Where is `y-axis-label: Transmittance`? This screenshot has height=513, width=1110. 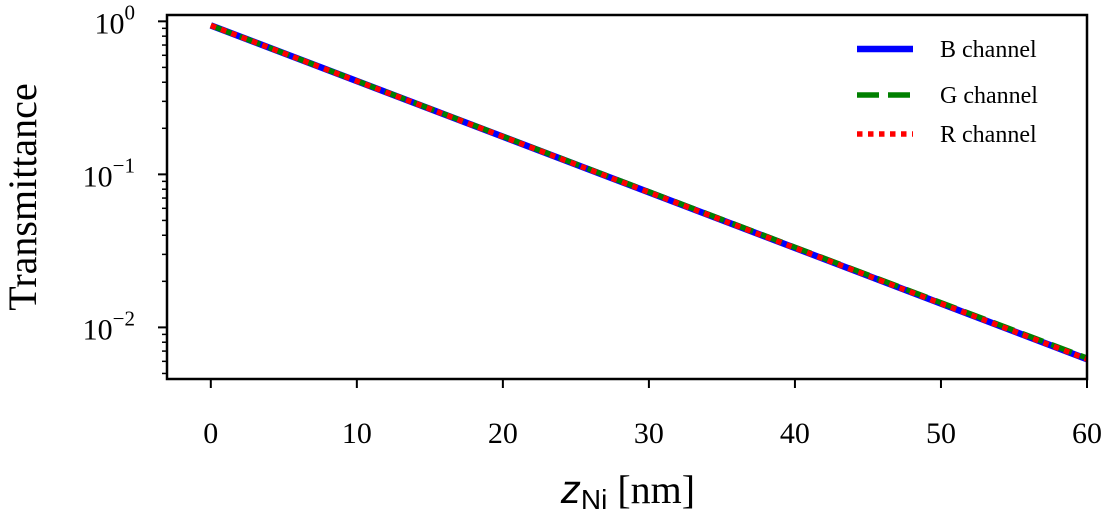
y-axis-label: Transmittance is located at coordinates (22, 196).